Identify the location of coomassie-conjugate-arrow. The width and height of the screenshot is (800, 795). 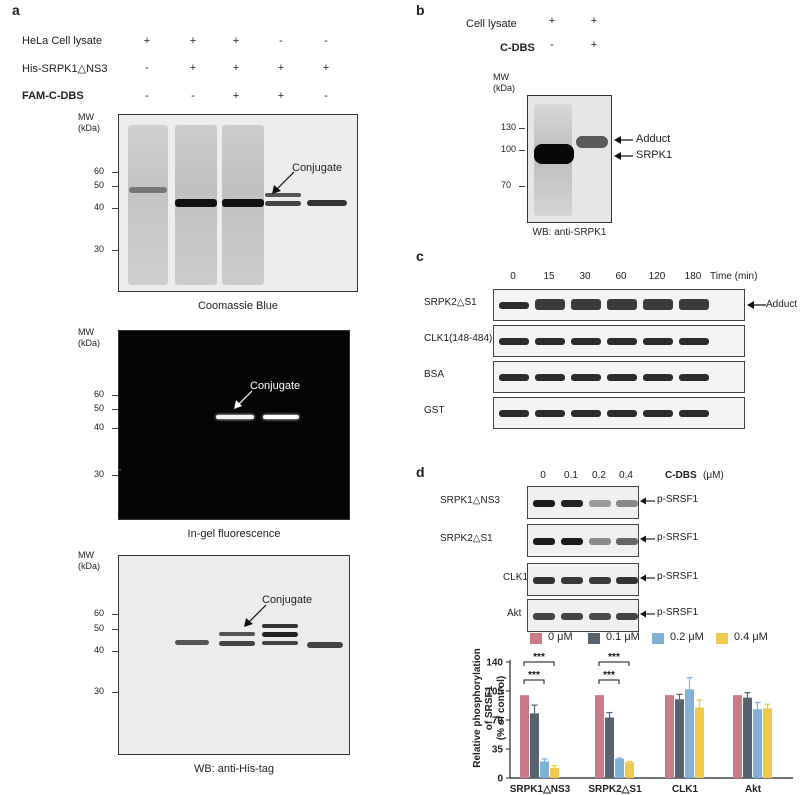
(283, 182).